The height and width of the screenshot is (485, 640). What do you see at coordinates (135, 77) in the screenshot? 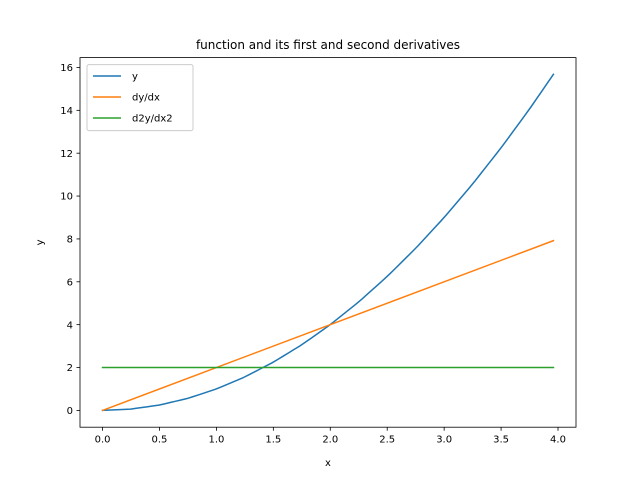
I see `legend-label: y` at bounding box center [135, 77].